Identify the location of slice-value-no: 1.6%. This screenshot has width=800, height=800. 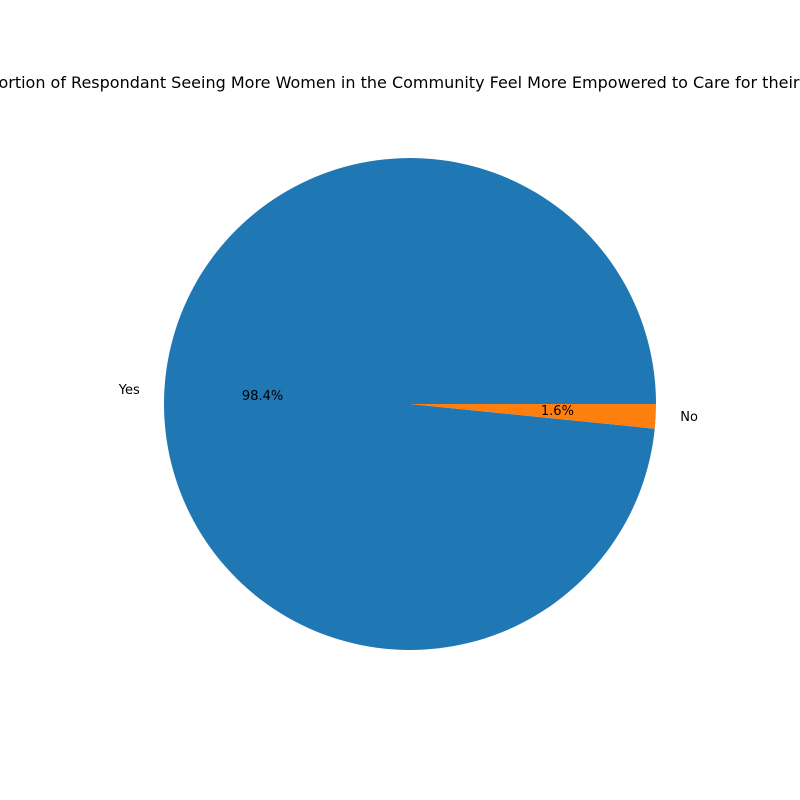
(557, 411).